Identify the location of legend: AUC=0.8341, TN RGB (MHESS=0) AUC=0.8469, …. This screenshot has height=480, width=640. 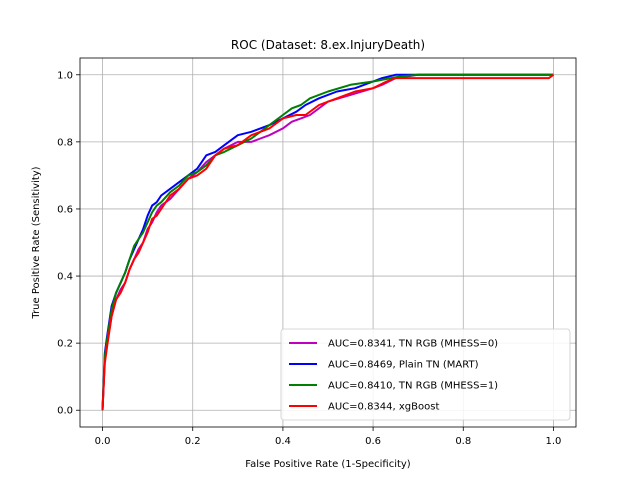
(425, 374).